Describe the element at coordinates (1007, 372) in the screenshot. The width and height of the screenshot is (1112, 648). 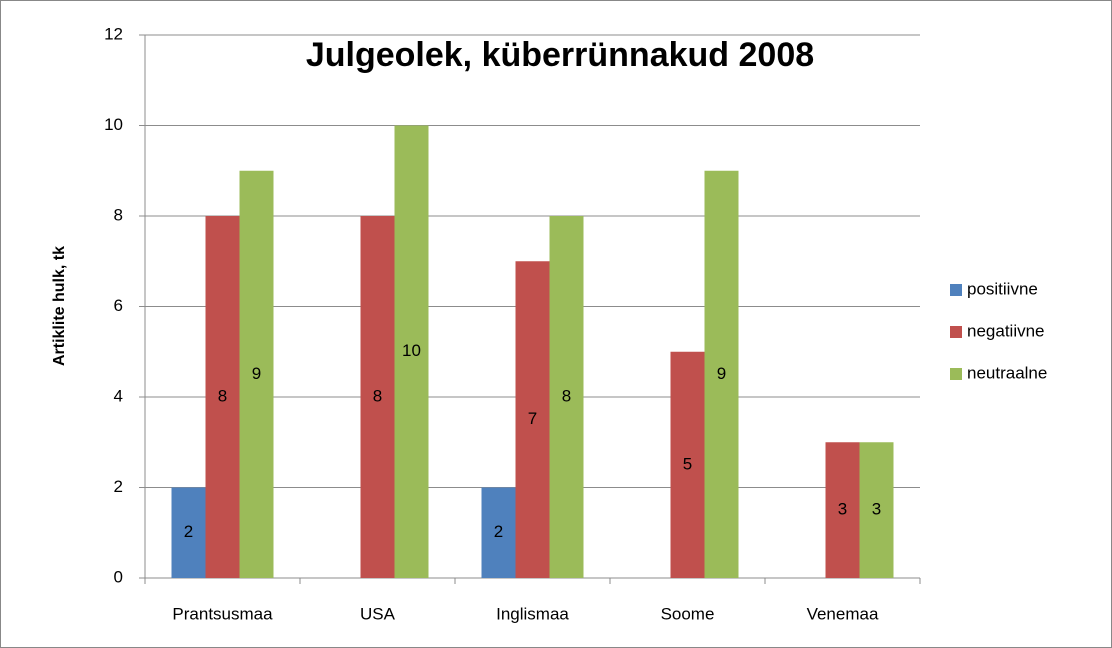
I see `legend-label: neutraalne` at that location.